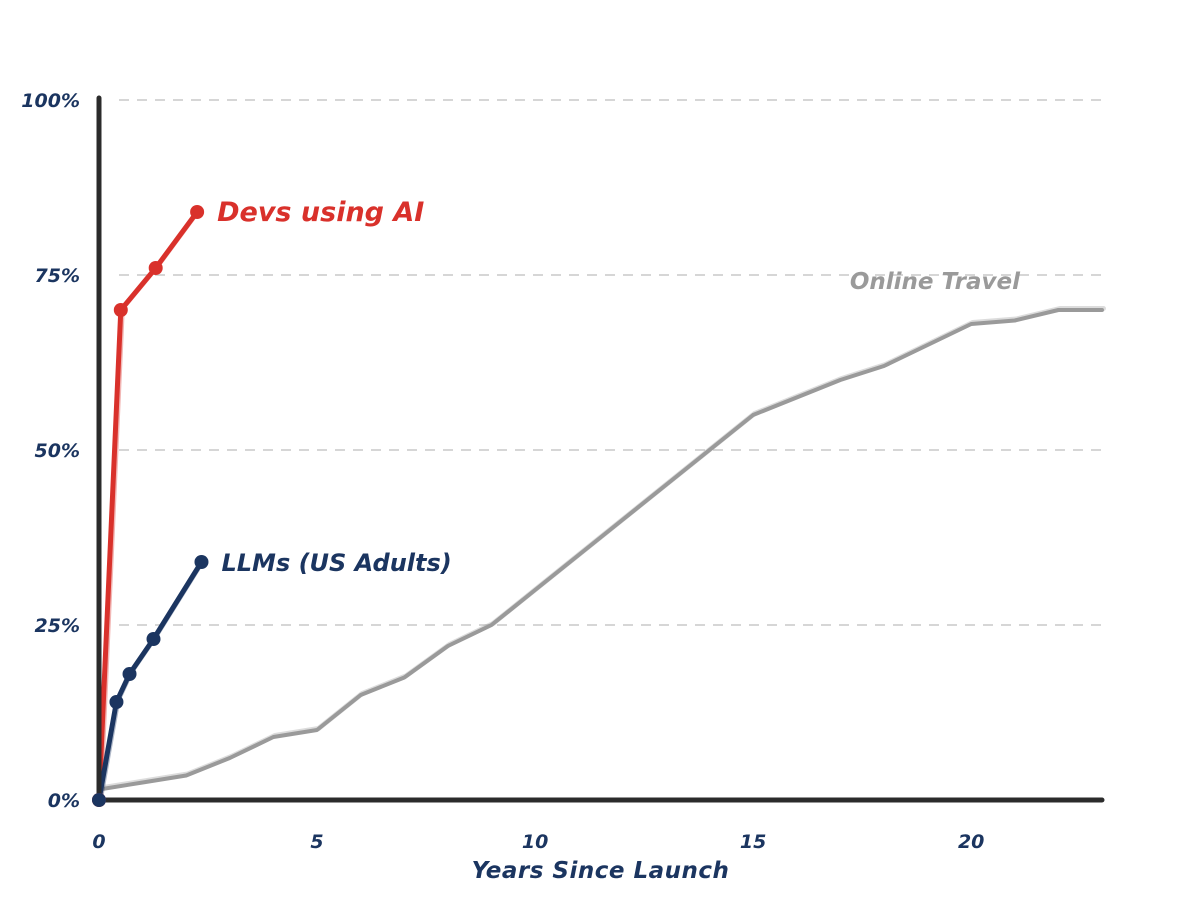 The width and height of the screenshot is (1200, 900). I want to click on y-tick-labels: 0% 25% 50% 75% 100%, so click(50, 451).